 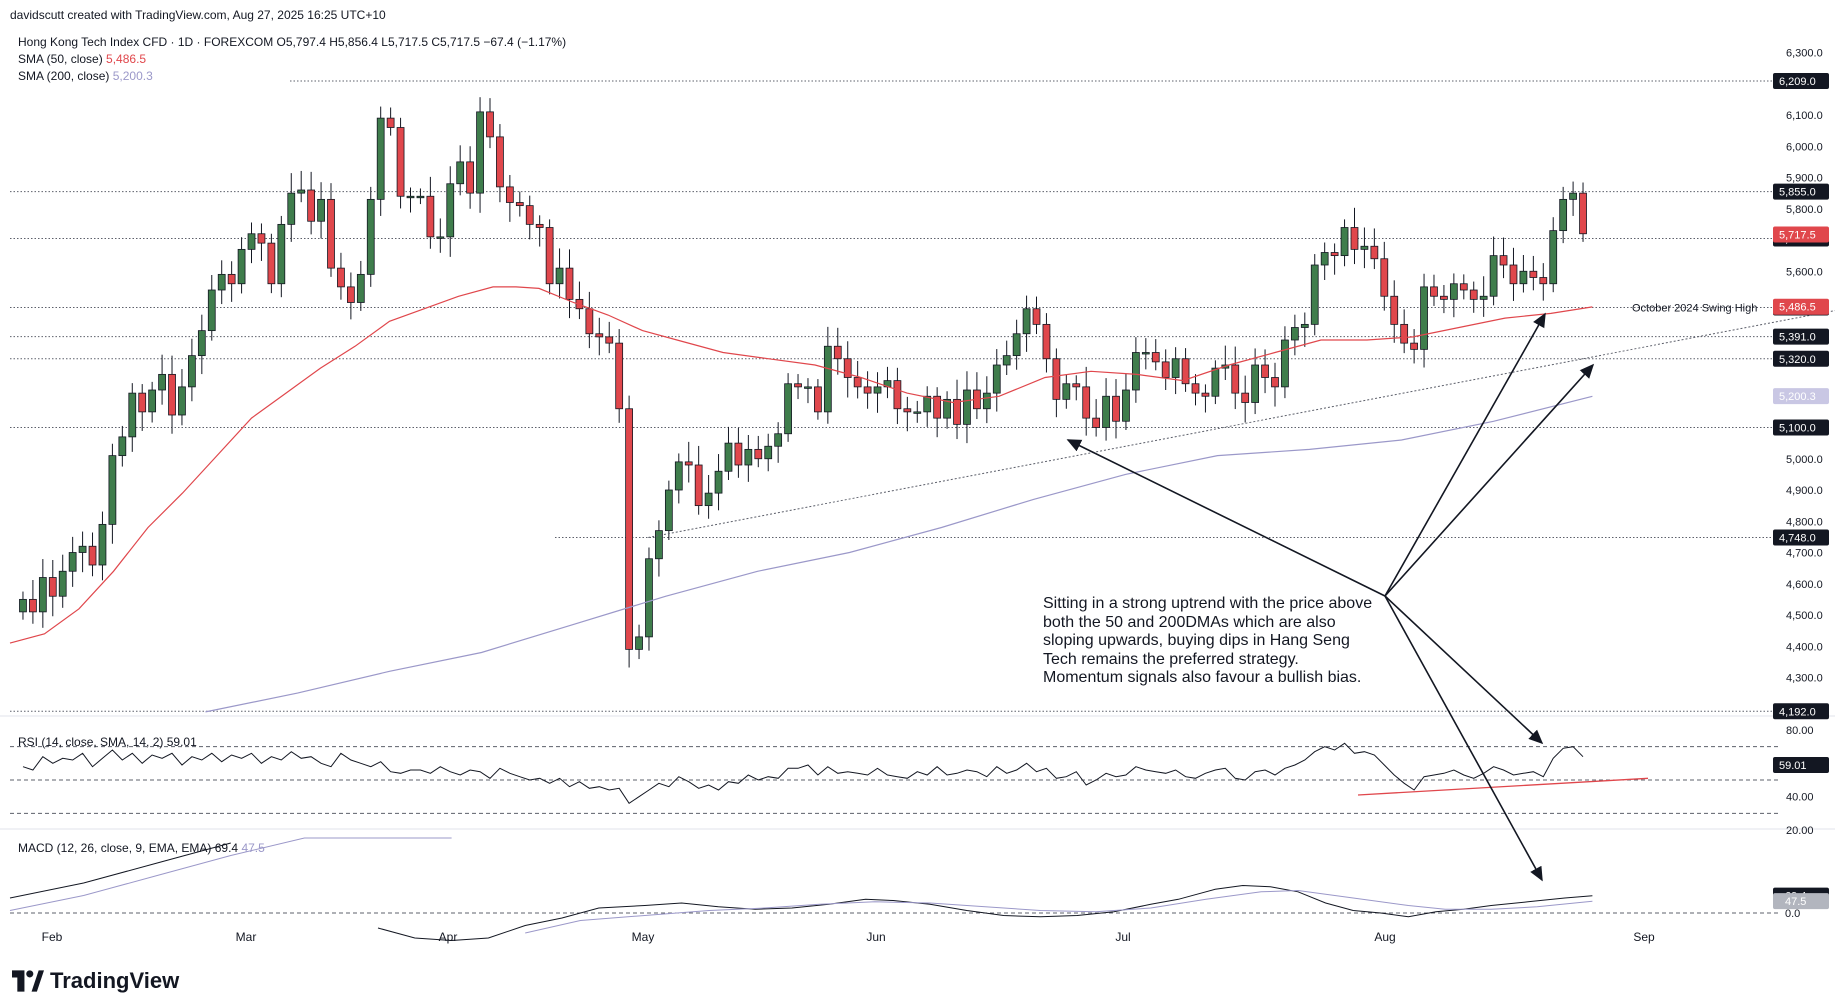 I want to click on macd-pane, so click(x=893, y=889).